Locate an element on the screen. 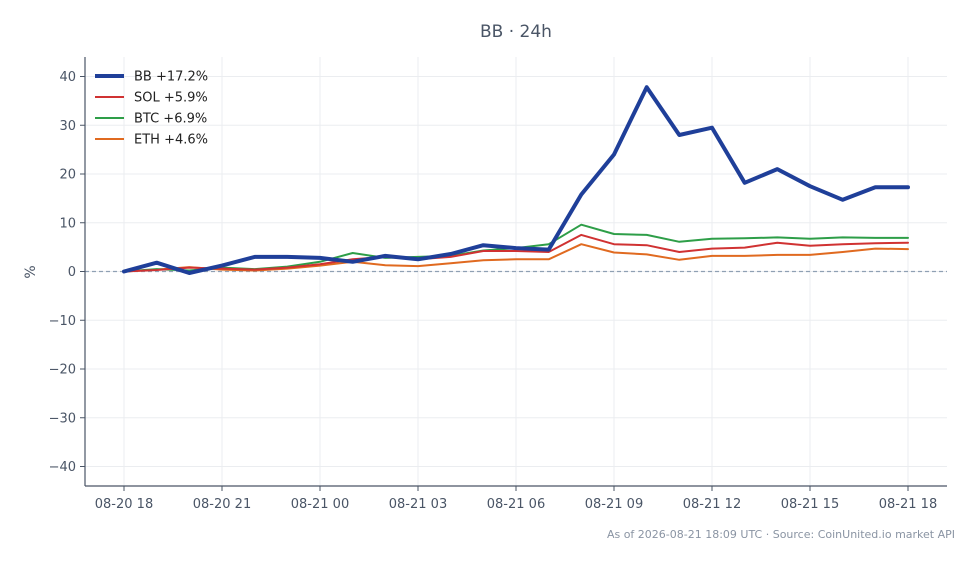 This screenshot has height=564, width=979. y-tick-label: 10 is located at coordinates (67, 223).